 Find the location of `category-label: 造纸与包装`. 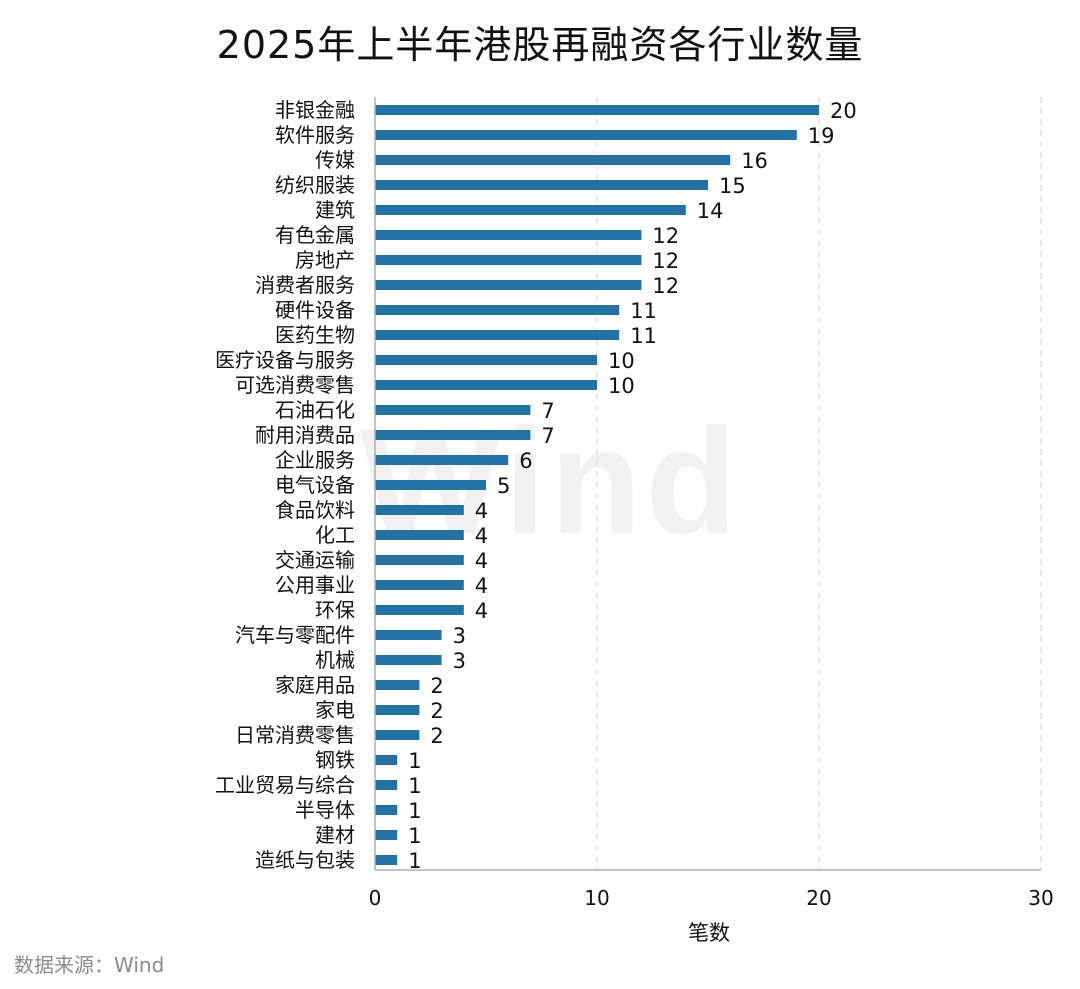

category-label: 造纸与包装 is located at coordinates (305, 860).